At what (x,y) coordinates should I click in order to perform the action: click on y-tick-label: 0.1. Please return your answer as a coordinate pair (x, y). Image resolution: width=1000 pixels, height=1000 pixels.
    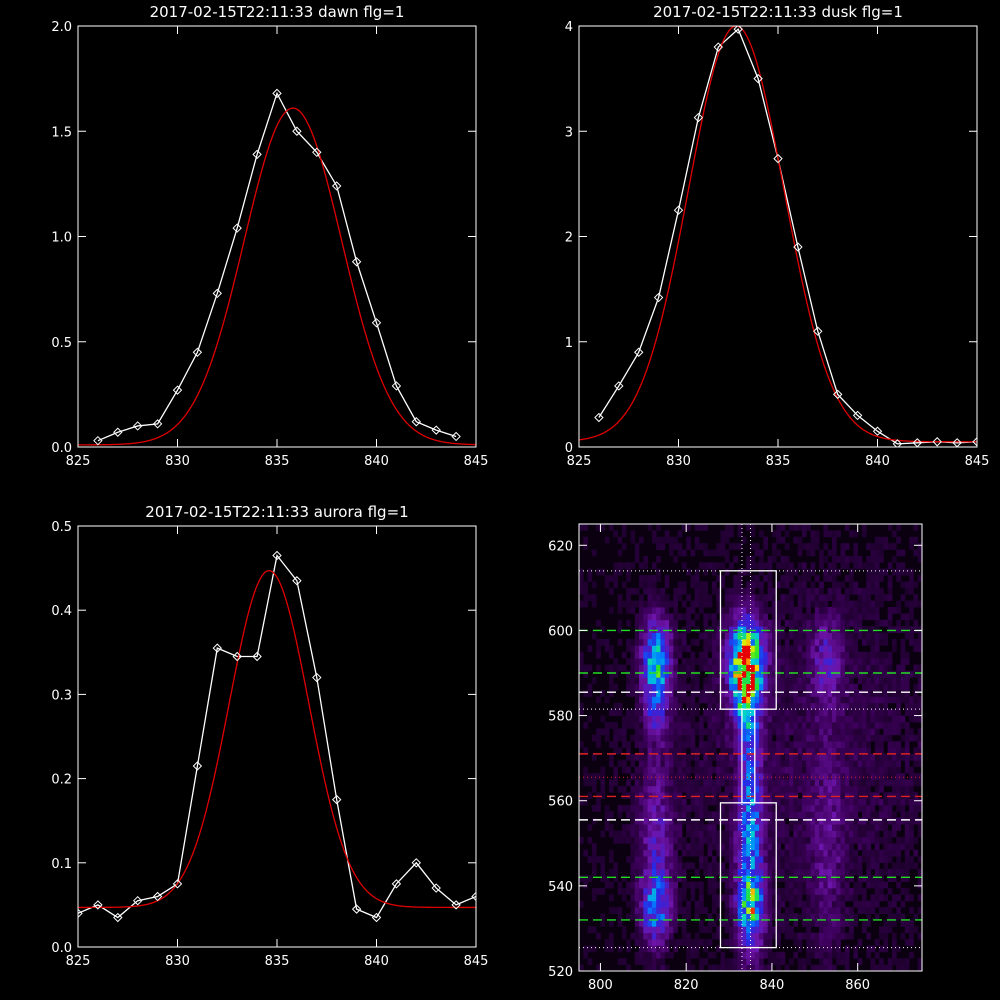
    Looking at the image, I should click on (61, 864).